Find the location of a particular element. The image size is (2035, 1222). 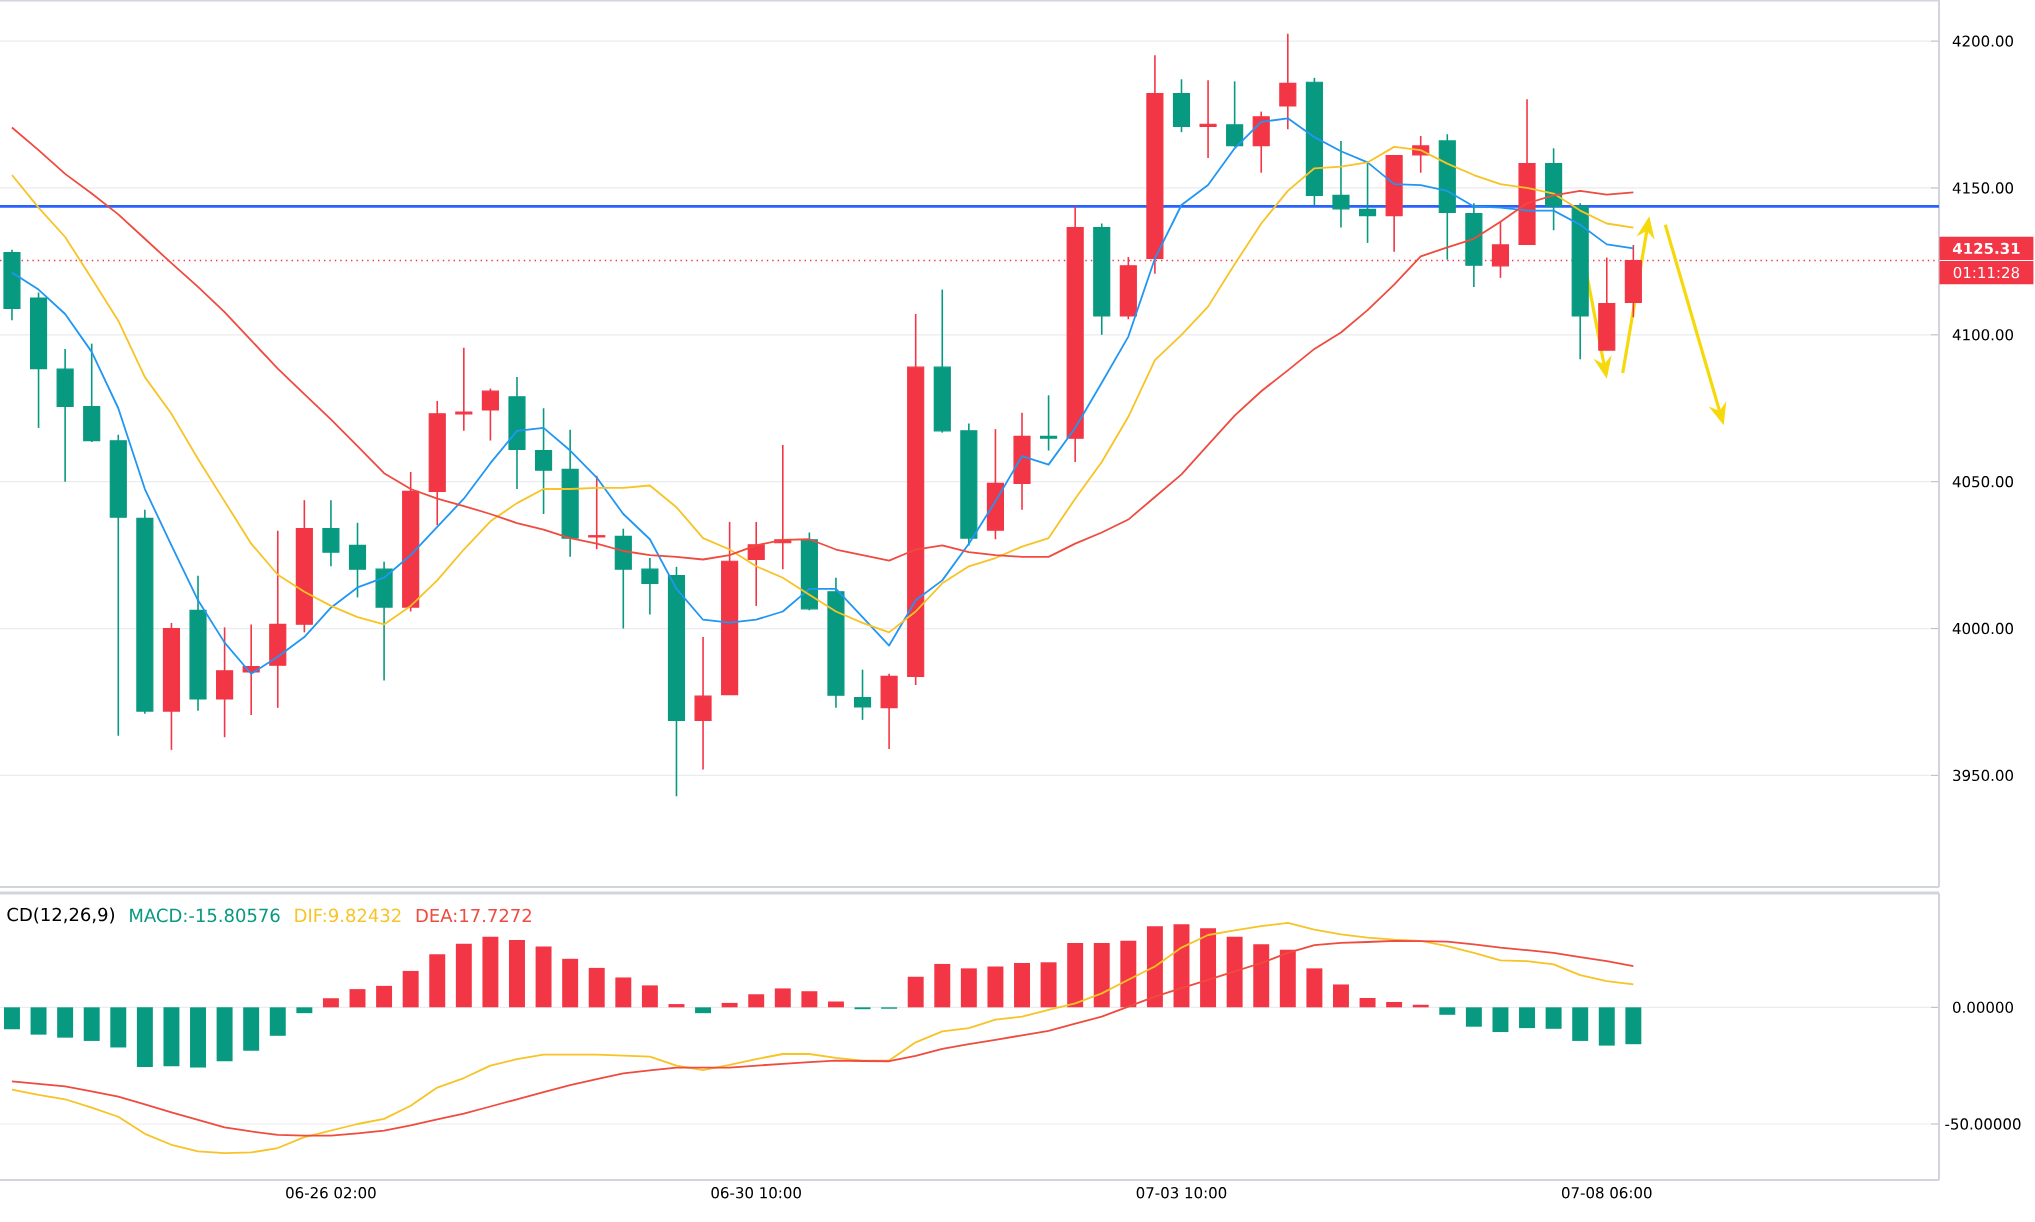

annotation: MACD:-15.80576 is located at coordinates (205, 915).